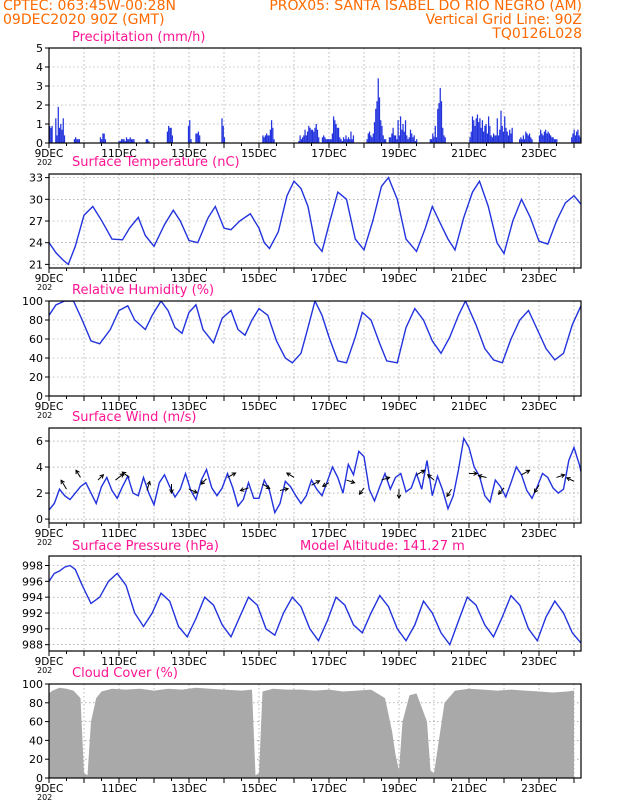  Describe the element at coordinates (36, 320) in the screenshot. I see `y-tick-label: 80` at that location.